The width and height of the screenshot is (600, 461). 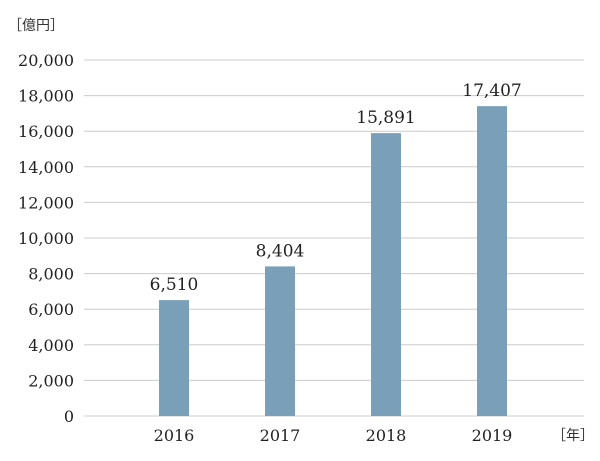 What do you see at coordinates (492, 435) in the screenshot?
I see `x-tick-label-2019: 2019` at bounding box center [492, 435].